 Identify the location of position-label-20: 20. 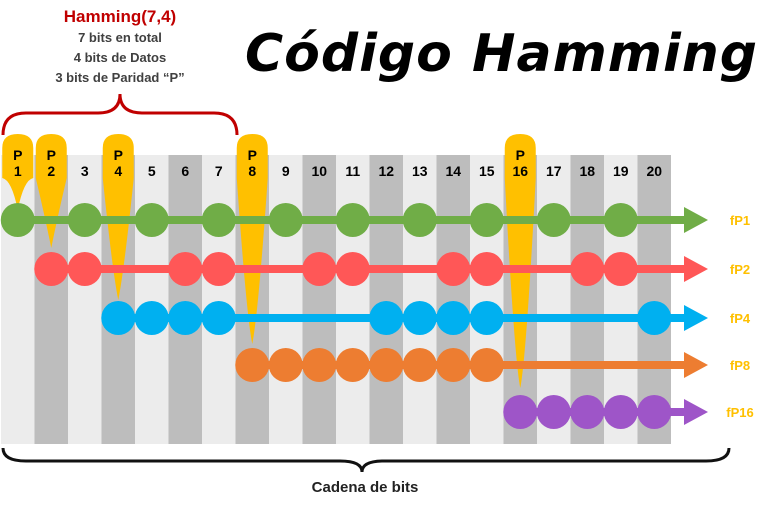
(654, 171).